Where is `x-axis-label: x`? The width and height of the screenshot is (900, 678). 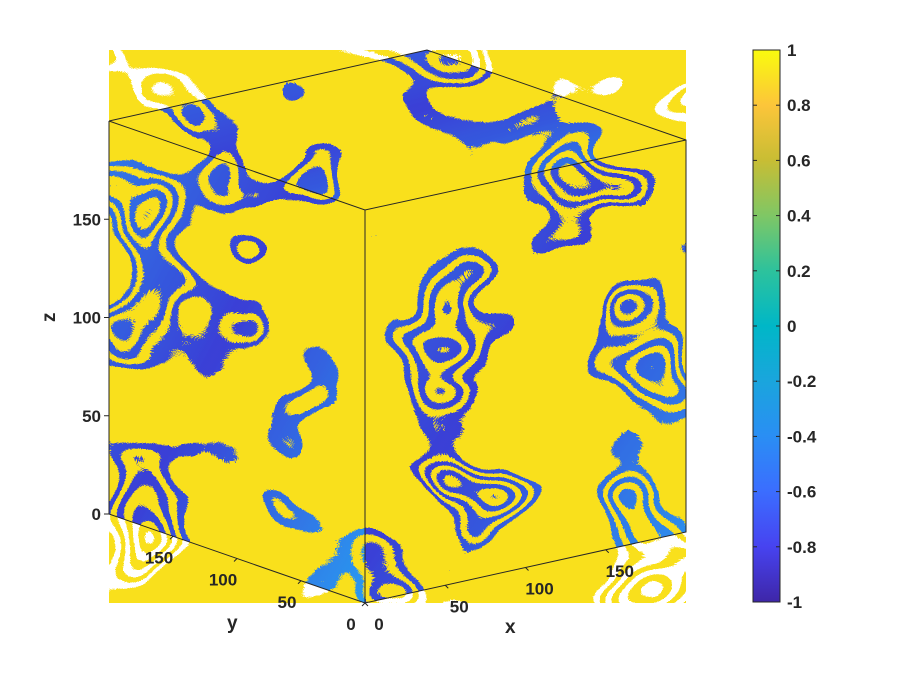 x-axis-label: x is located at coordinates (510, 627).